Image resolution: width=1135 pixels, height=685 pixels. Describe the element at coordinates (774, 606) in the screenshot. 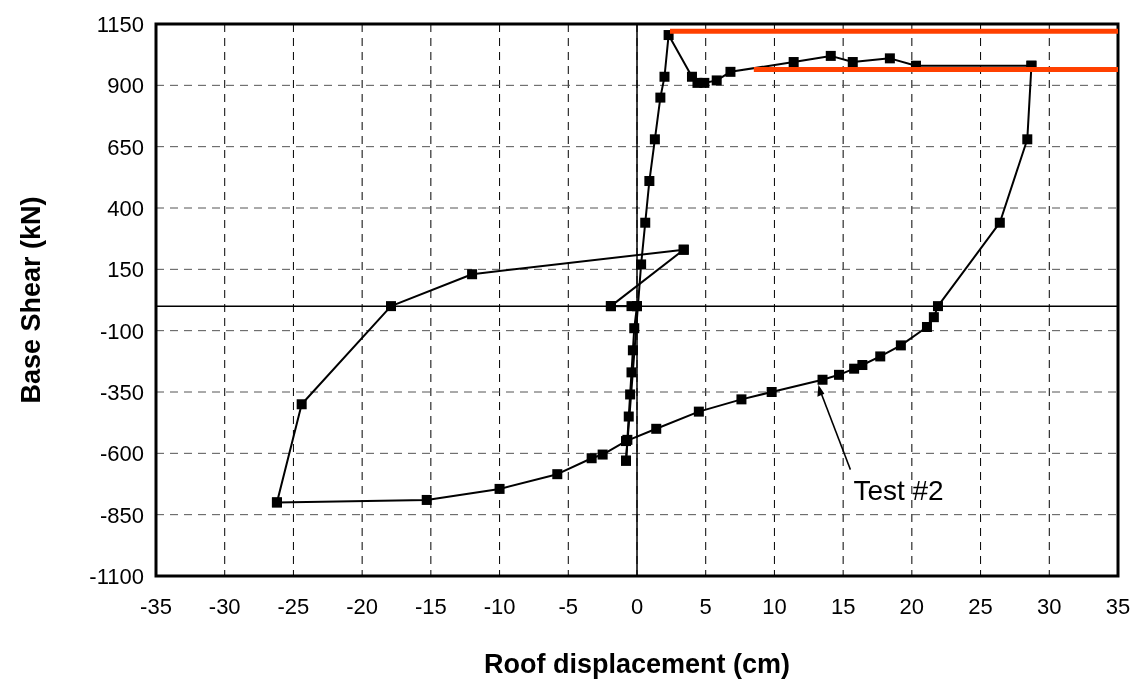

I see `x-tick-label: 10` at that location.